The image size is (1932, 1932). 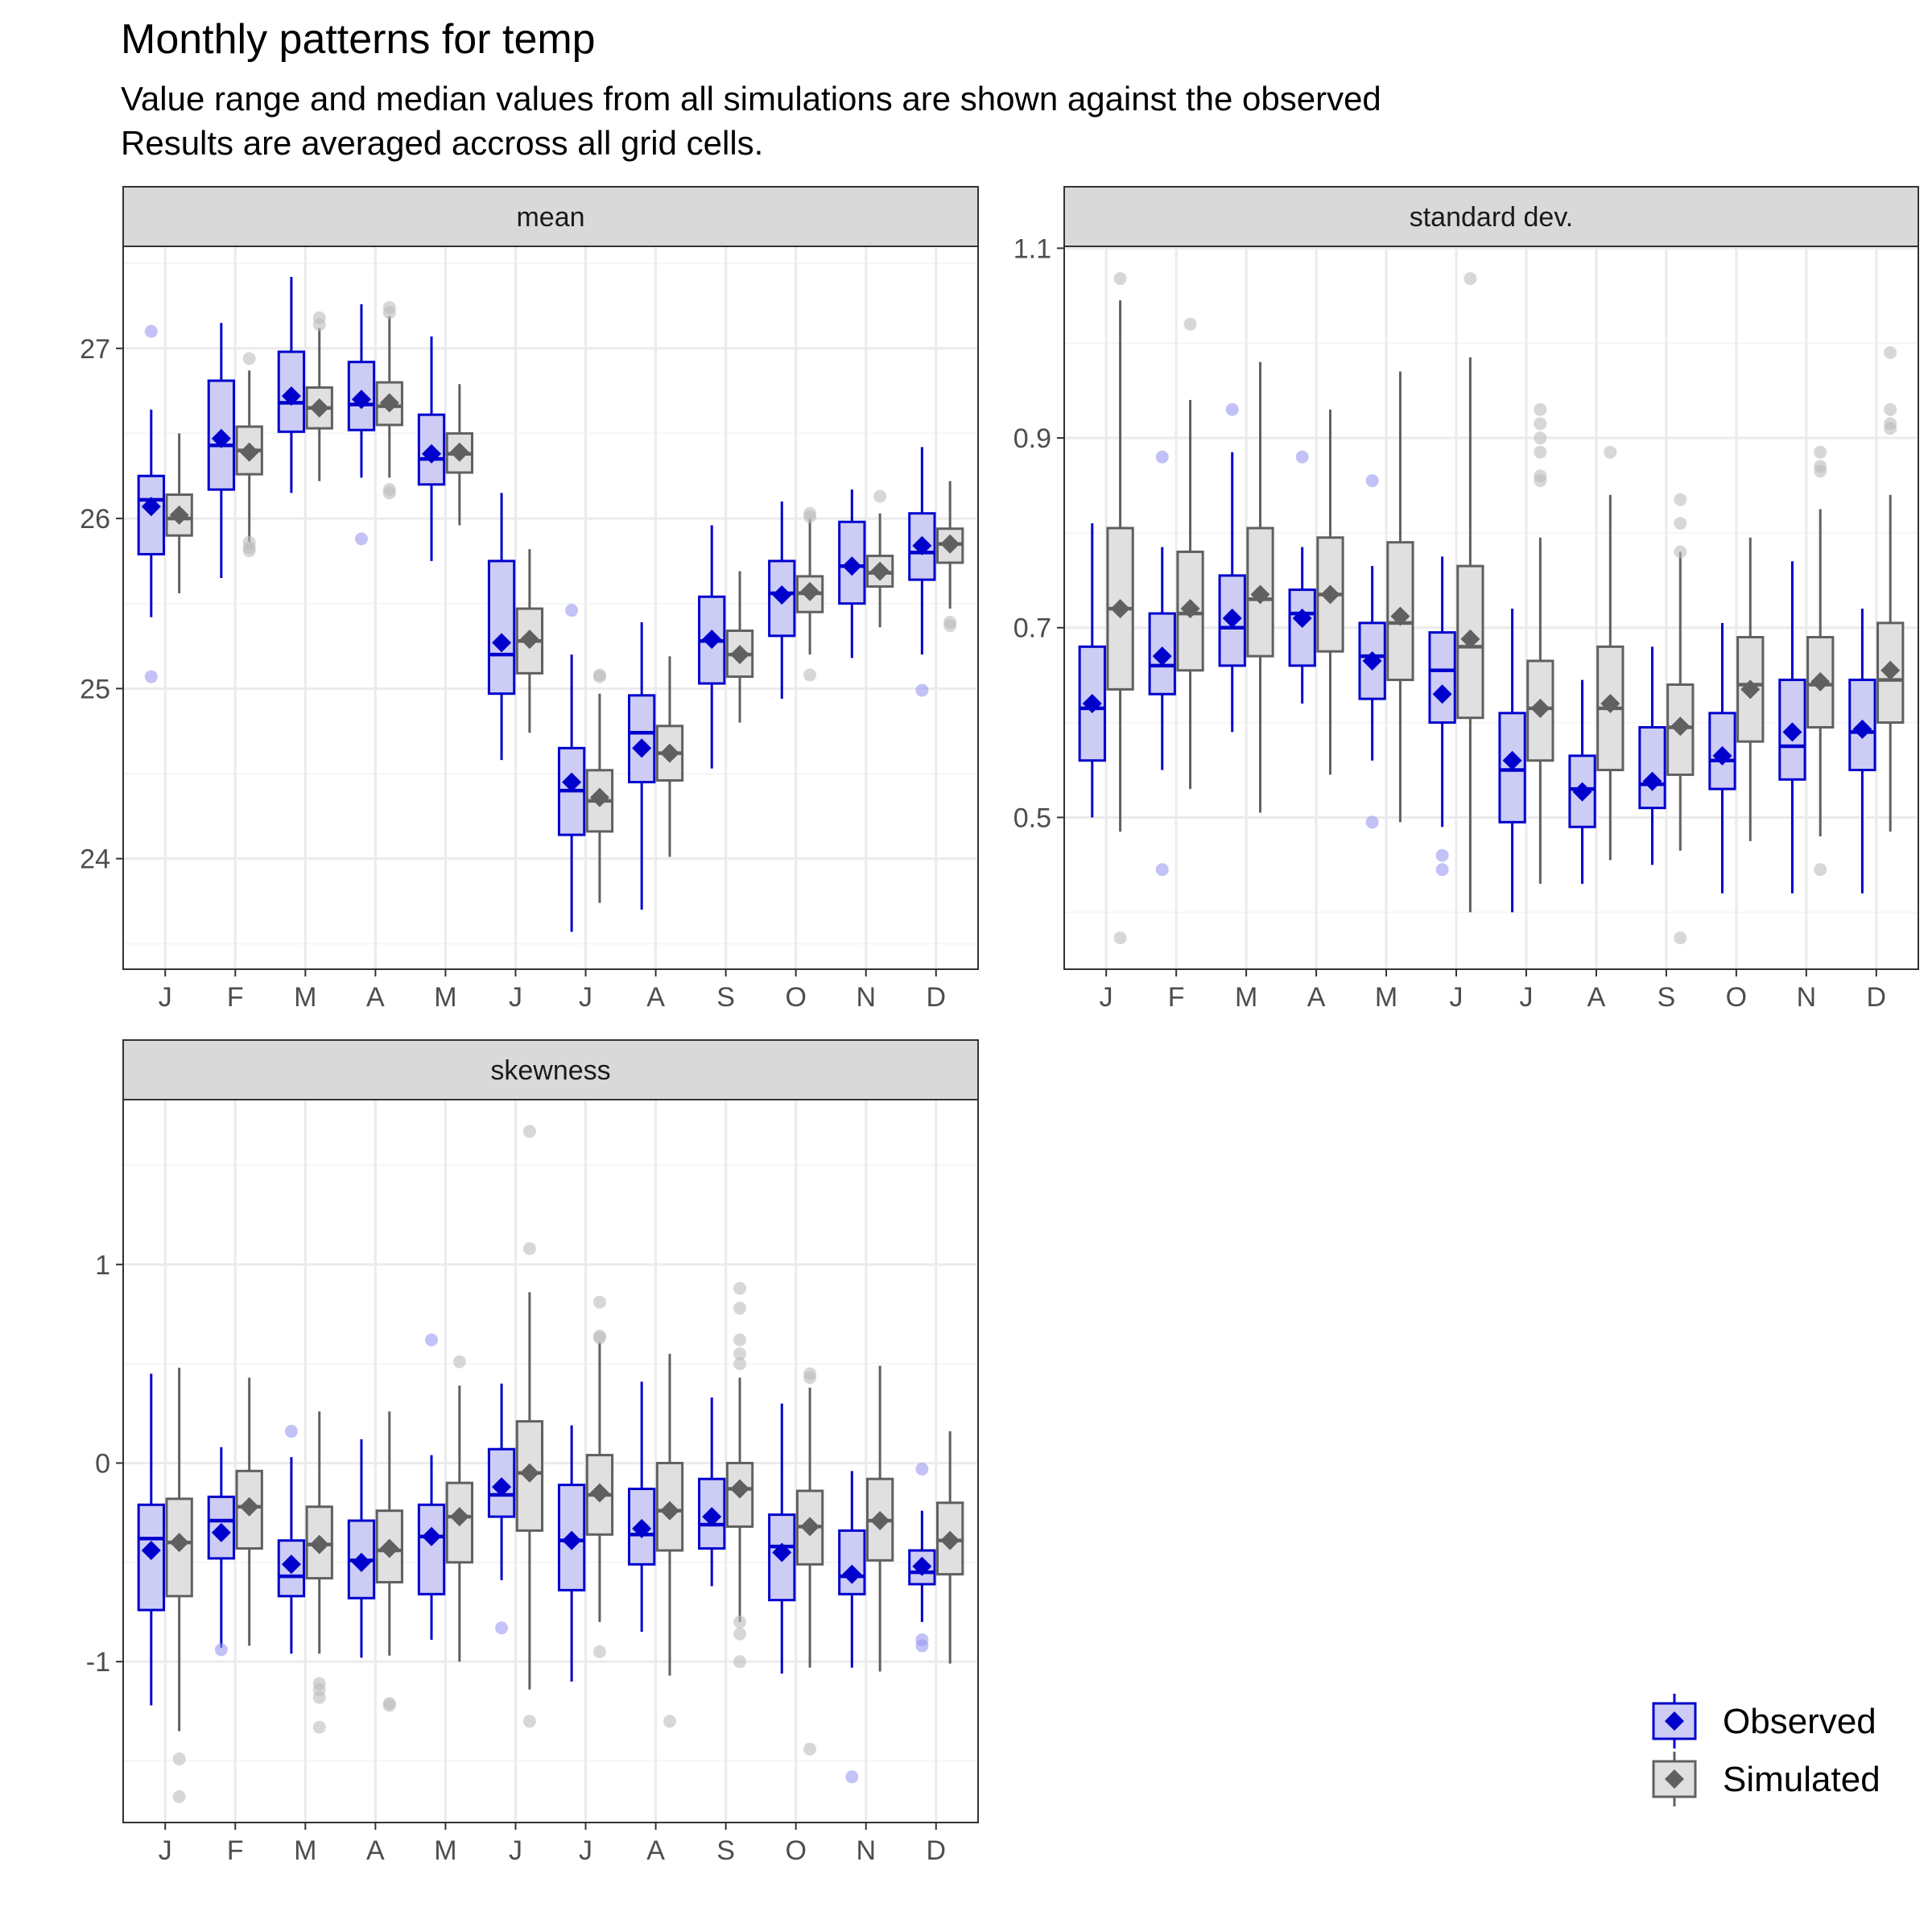 I want to click on x-tick-label: O, so click(x=795, y=997).